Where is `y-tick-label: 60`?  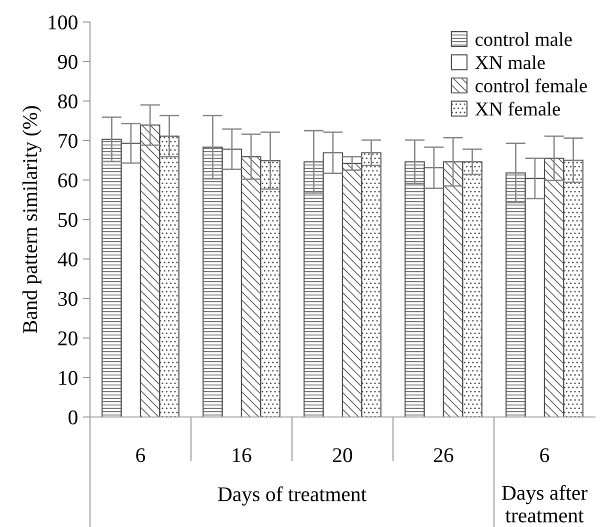
y-tick-label: 60 is located at coordinates (68, 180).